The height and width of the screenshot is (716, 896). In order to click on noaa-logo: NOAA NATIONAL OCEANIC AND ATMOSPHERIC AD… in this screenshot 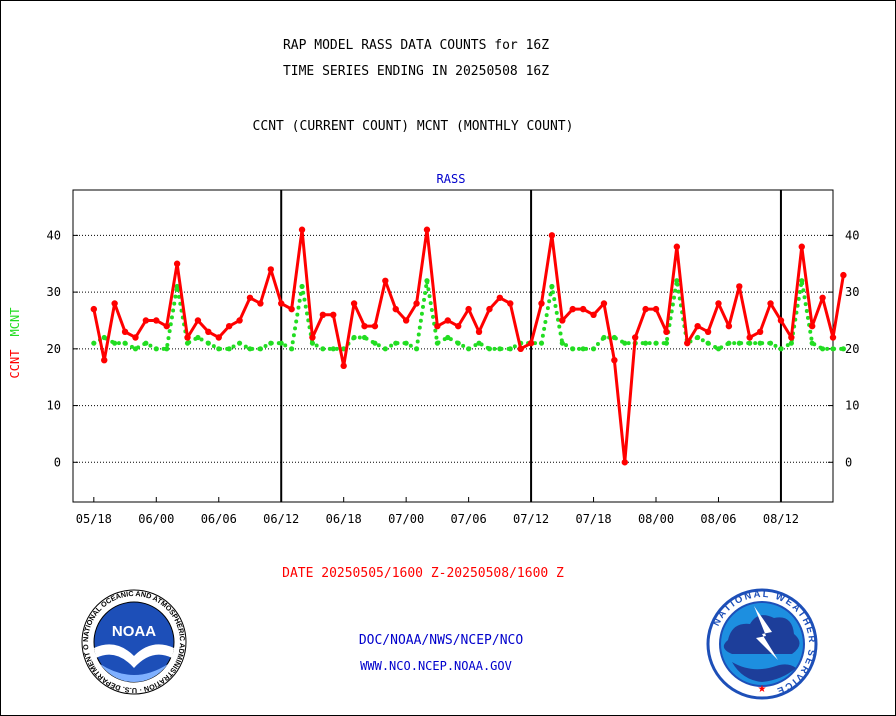, I will do `click(134, 642)`.